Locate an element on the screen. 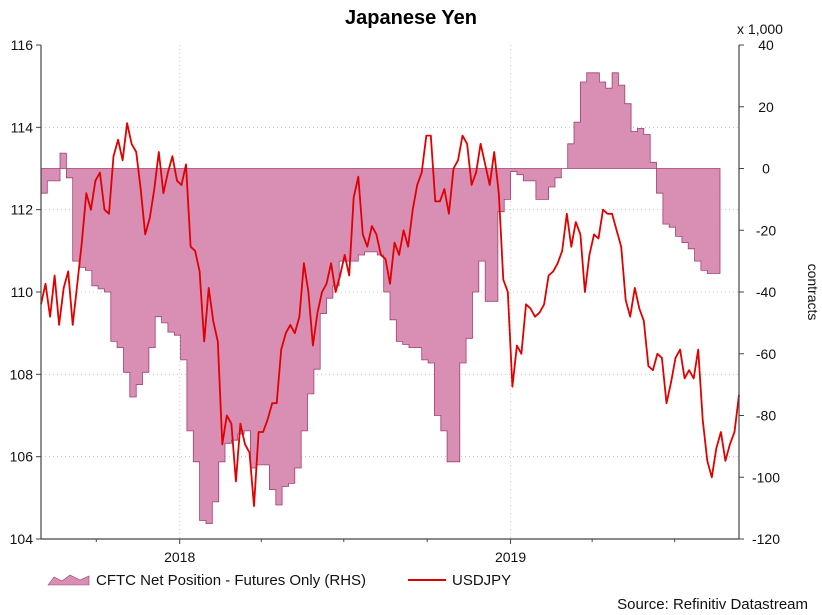  right-tick-label: 40 is located at coordinates (766, 45).